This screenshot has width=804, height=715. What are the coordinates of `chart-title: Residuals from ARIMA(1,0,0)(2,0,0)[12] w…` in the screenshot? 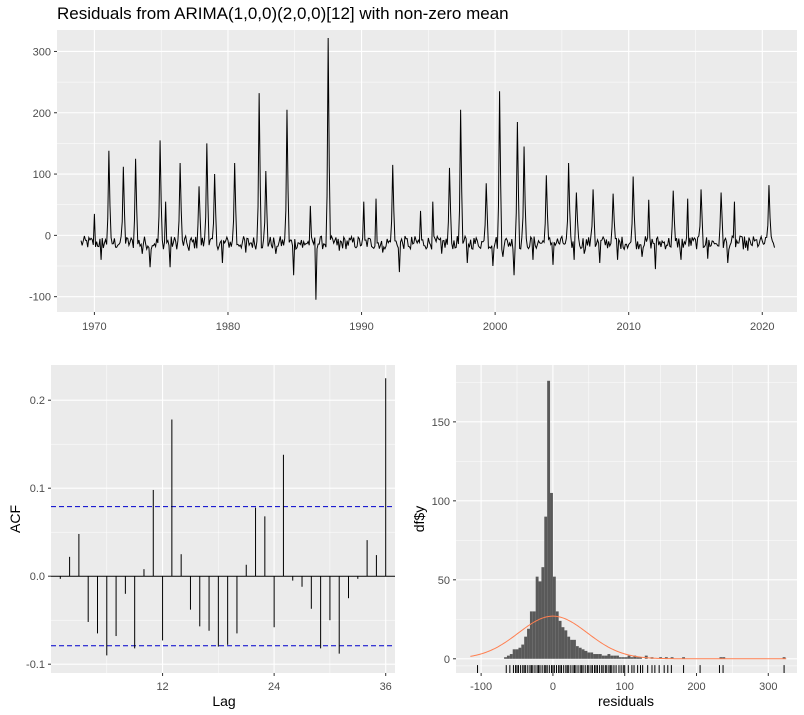 It's located at (283, 13).